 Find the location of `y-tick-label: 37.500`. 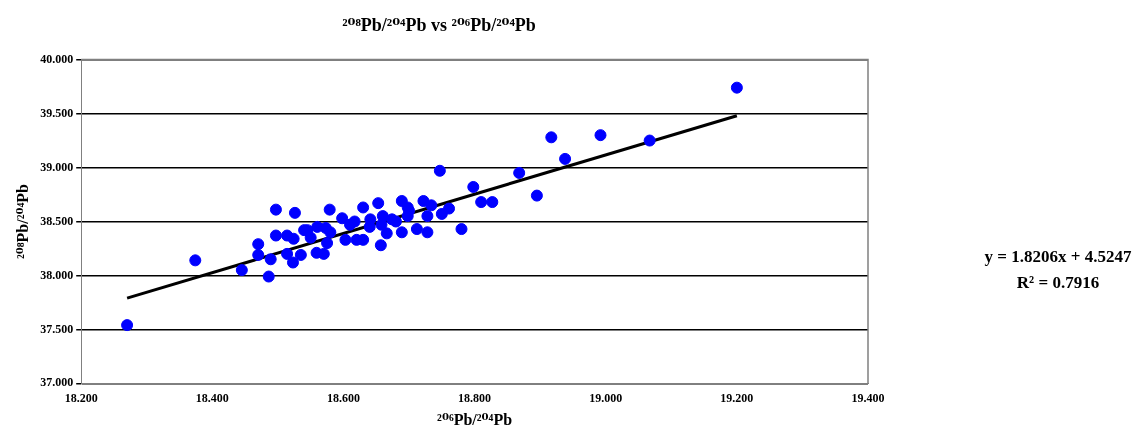

y-tick-label: 37.500 is located at coordinates (57, 328).